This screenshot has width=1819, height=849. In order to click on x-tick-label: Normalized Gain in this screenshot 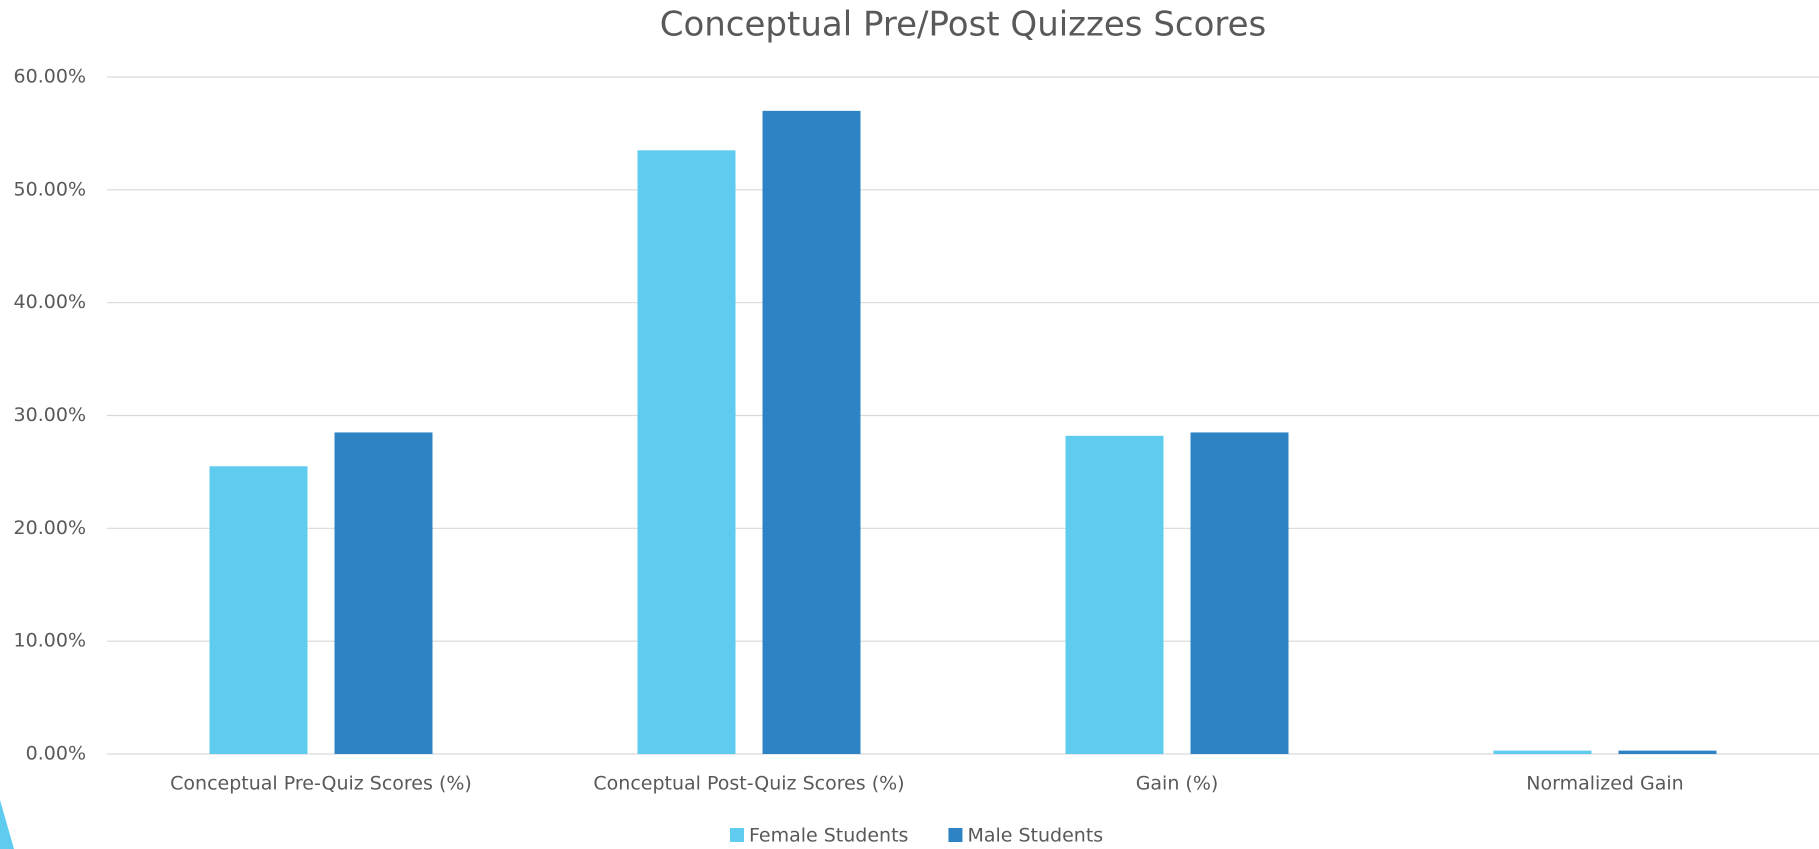, I will do `click(1604, 784)`.